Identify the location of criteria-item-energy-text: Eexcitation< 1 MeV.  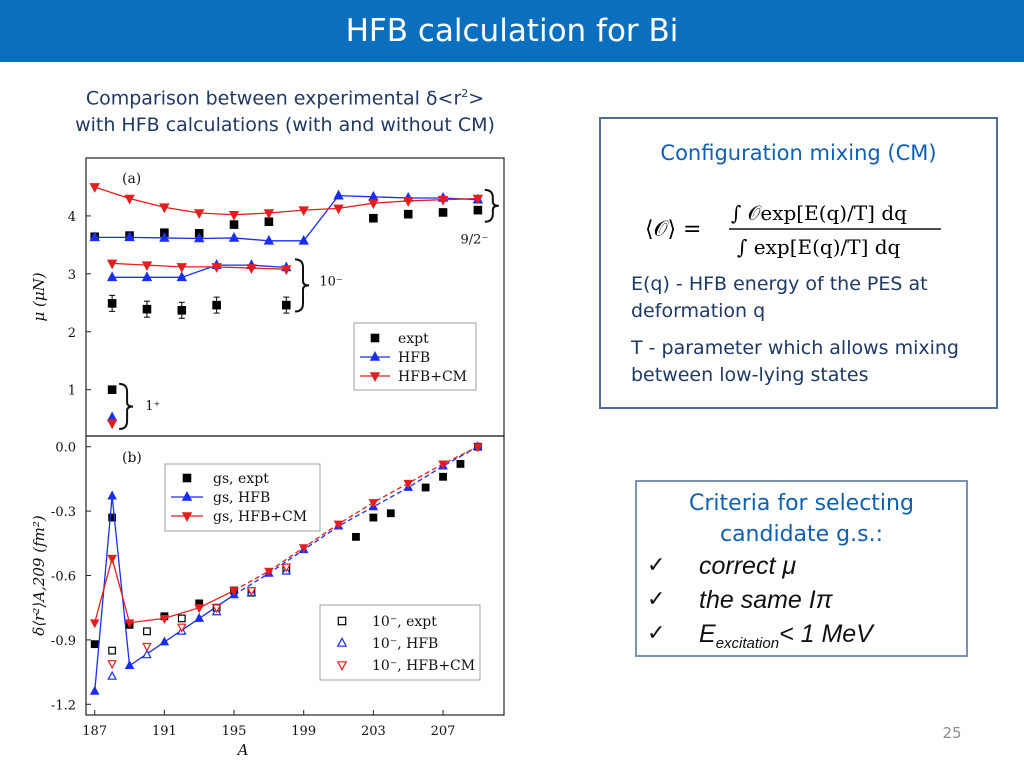
(786, 636).